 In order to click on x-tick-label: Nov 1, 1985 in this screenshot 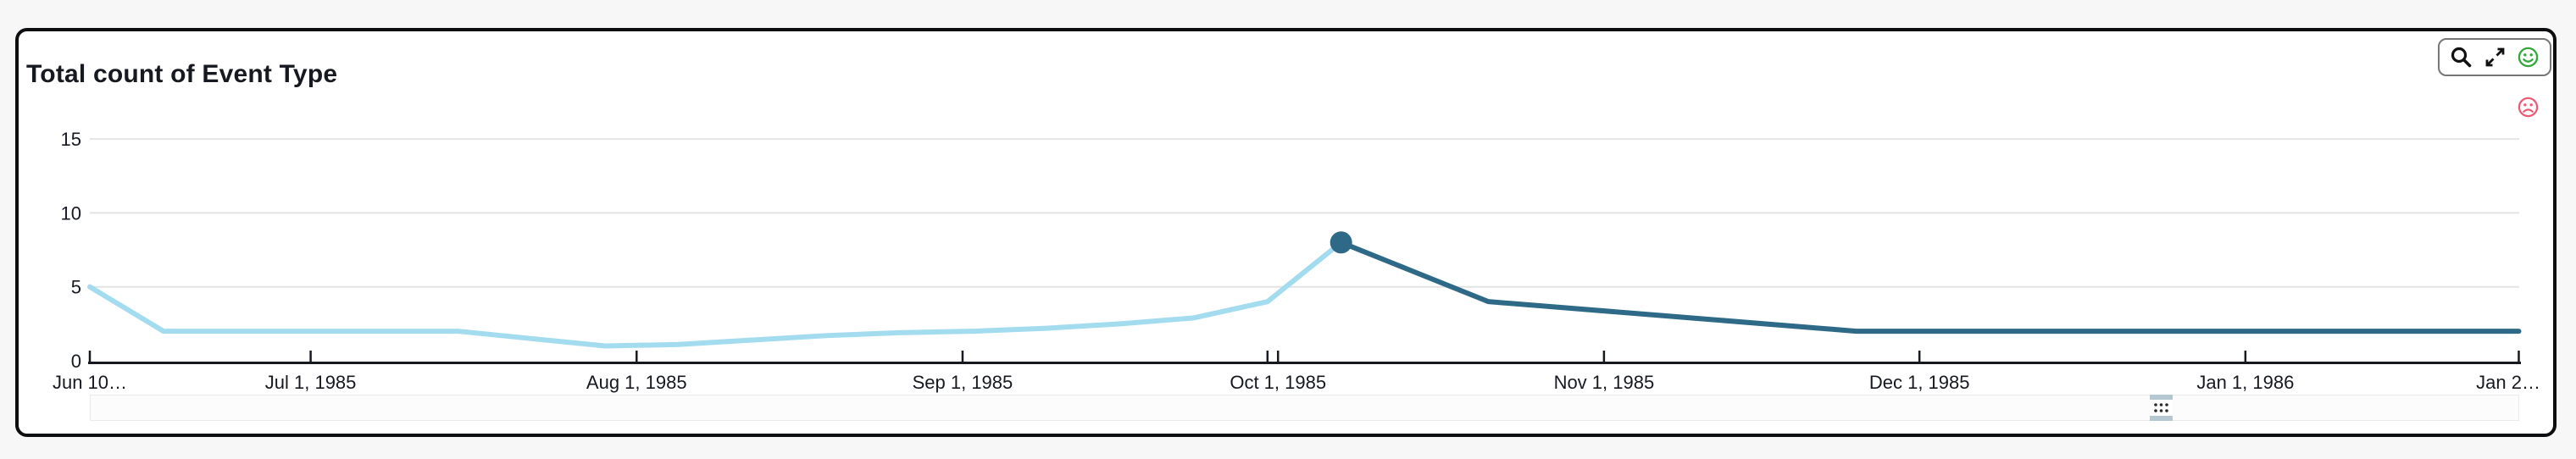, I will do `click(1604, 382)`.